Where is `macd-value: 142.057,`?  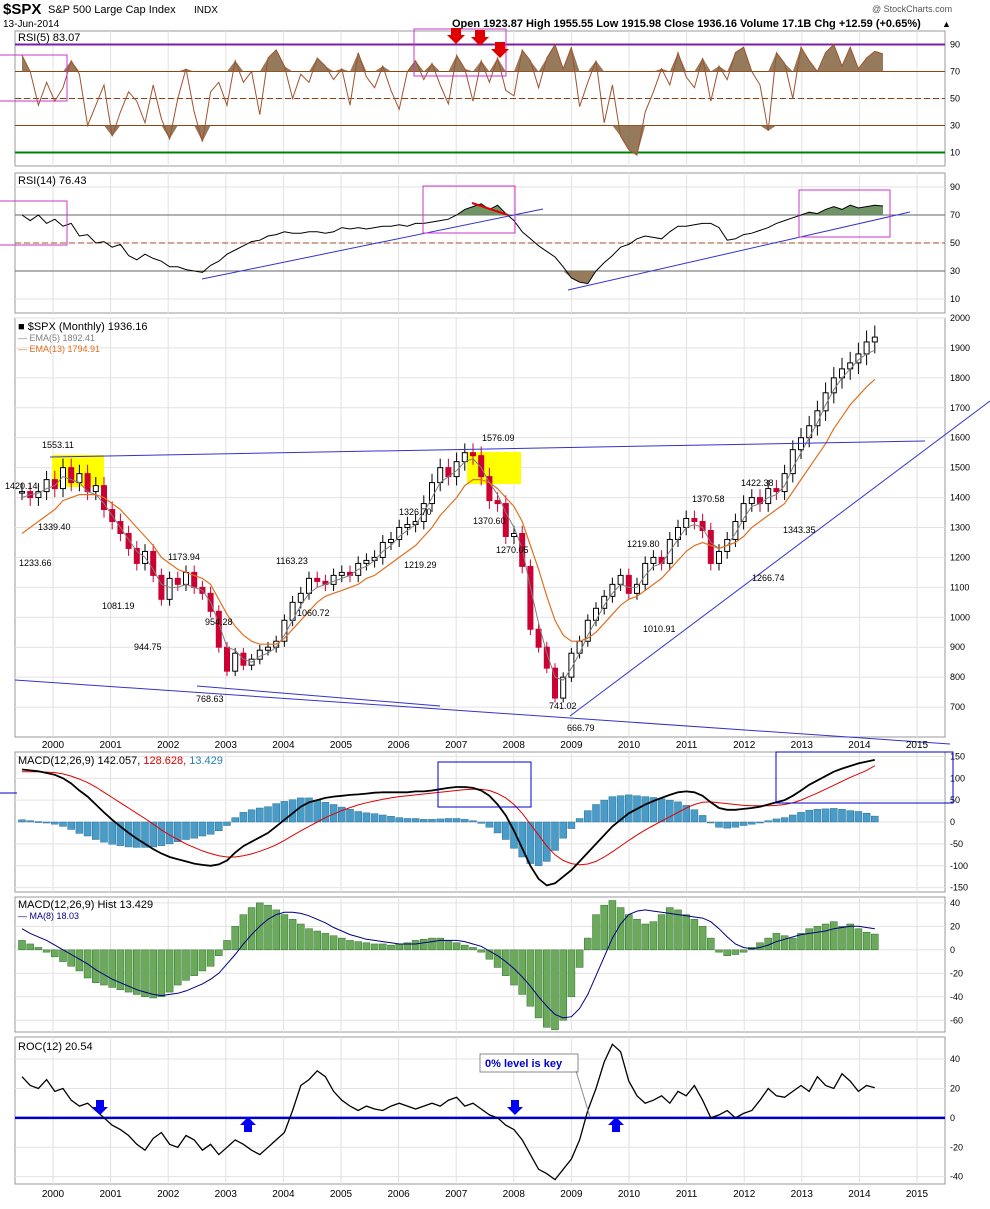 macd-value: 142.057, is located at coordinates (120, 761).